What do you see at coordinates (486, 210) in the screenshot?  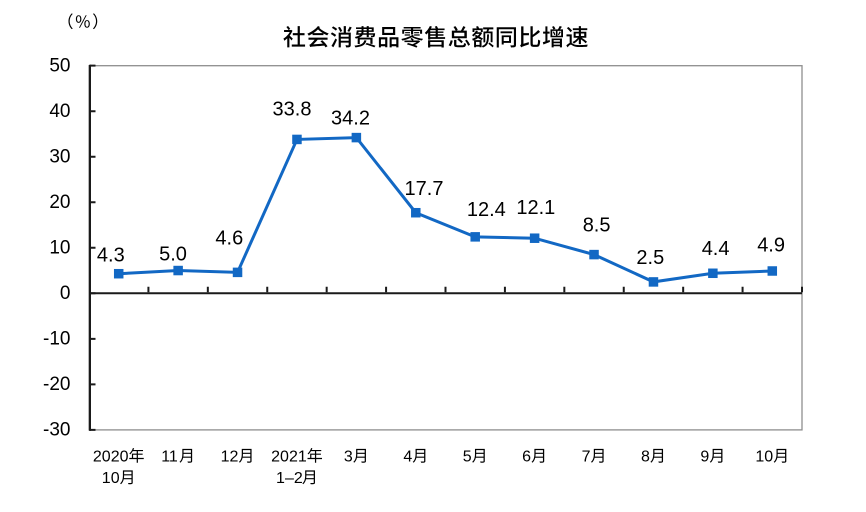 I see `svg-text: 12.4` at bounding box center [486, 210].